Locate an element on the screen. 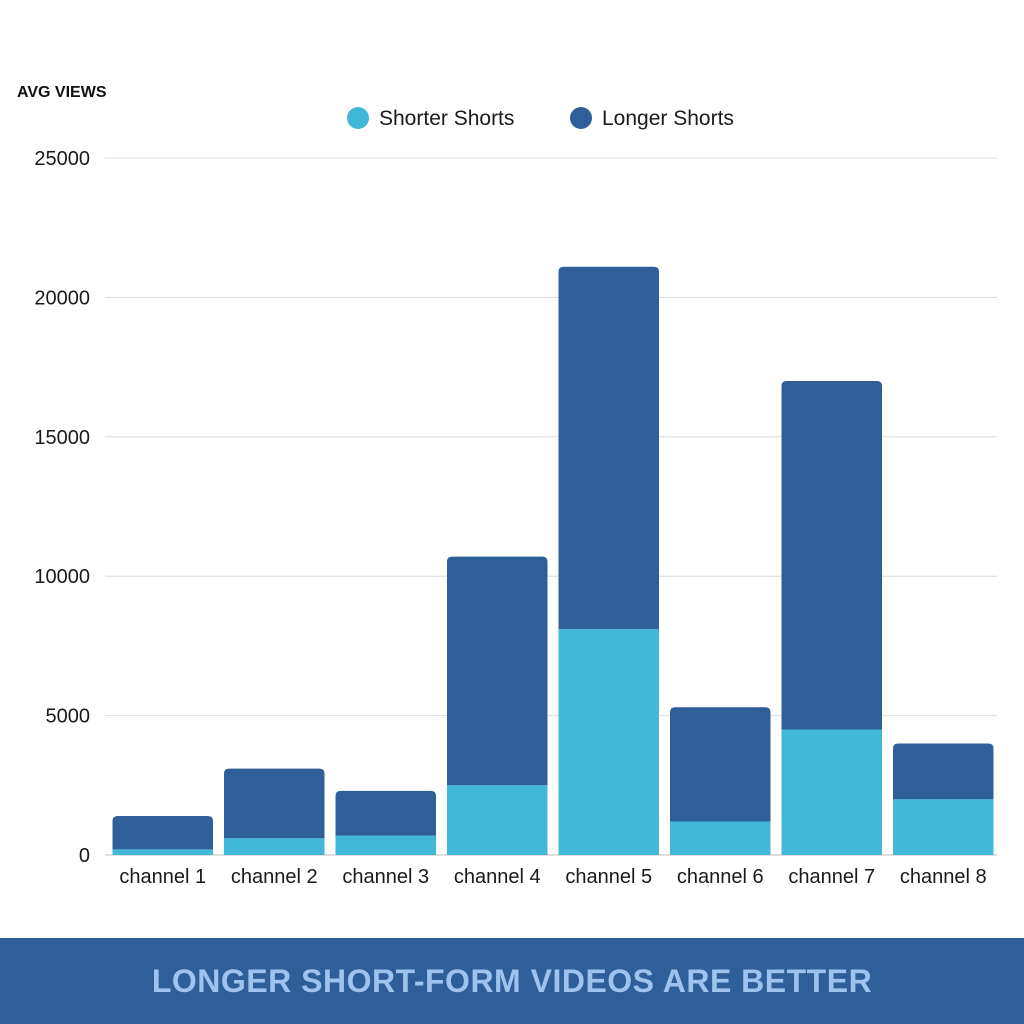  headline-text: LONGER SHORT-FORM VIDEOS ARE BETTER is located at coordinates (512, 980).